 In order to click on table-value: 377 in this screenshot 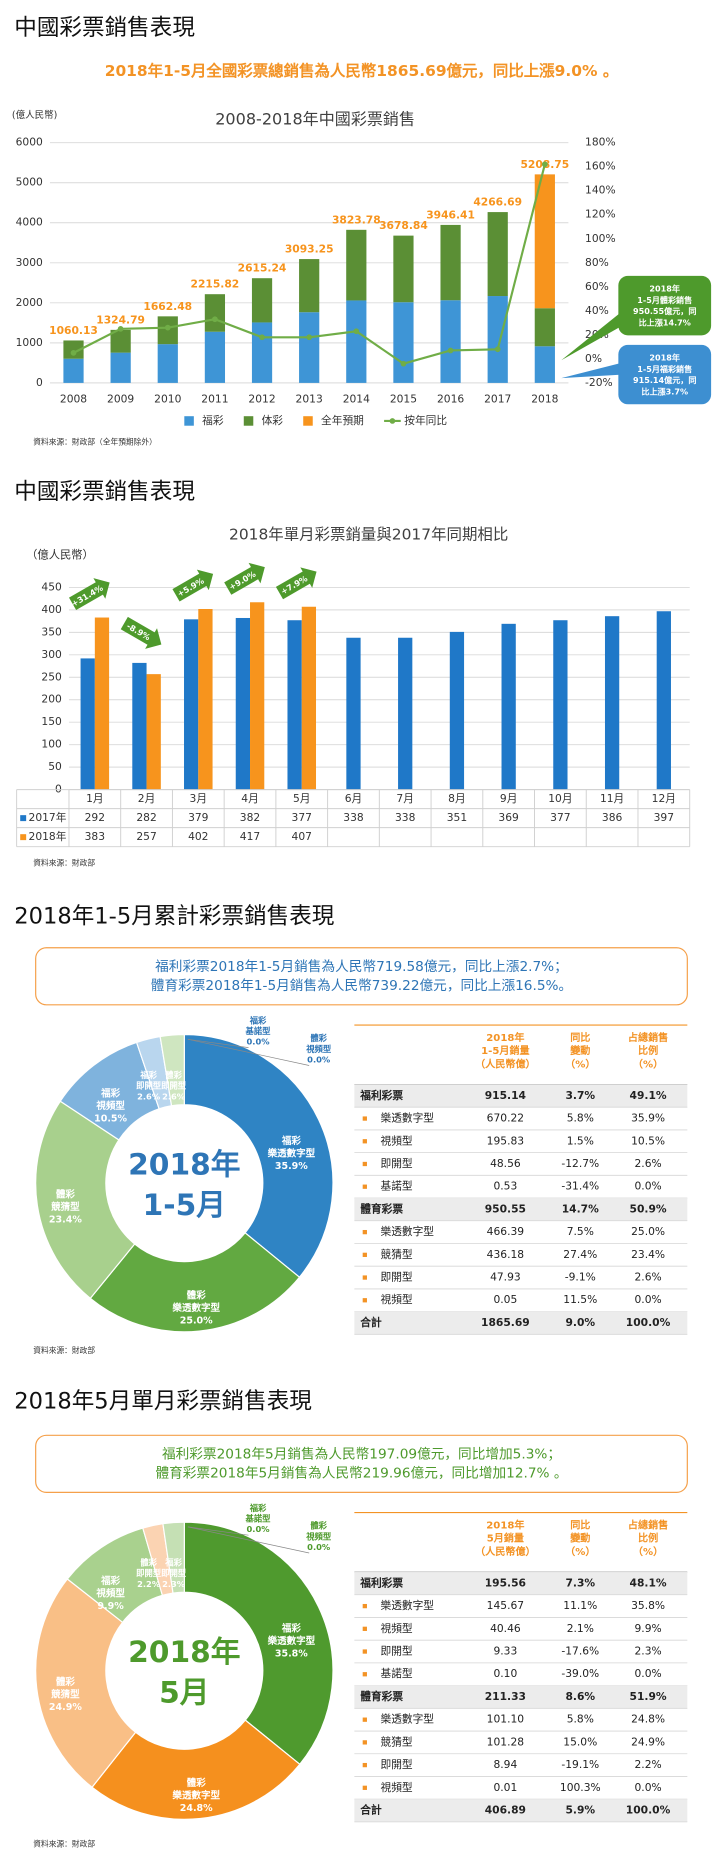, I will do `click(302, 817)`.